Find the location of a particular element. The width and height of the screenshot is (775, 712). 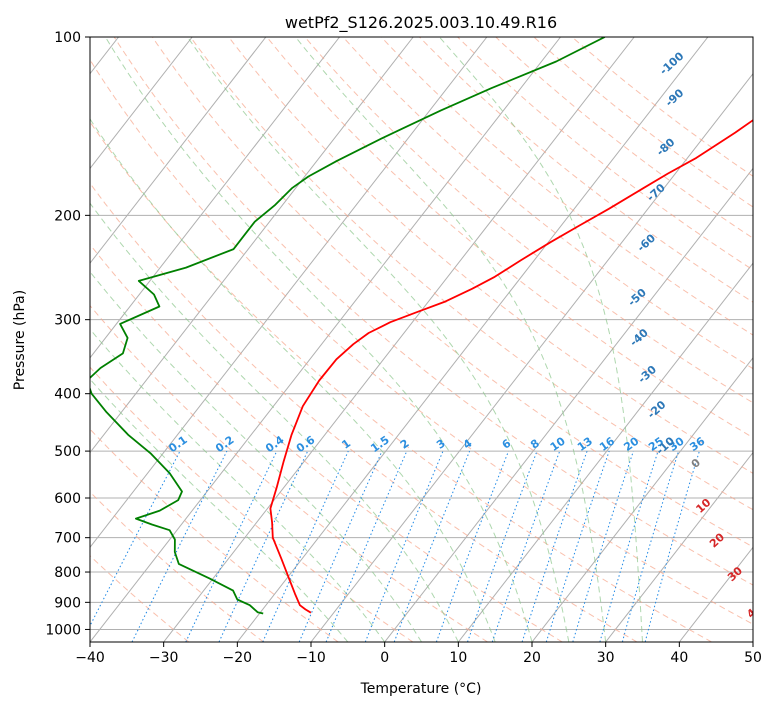

x-tick-label: 30 is located at coordinates (606, 658).